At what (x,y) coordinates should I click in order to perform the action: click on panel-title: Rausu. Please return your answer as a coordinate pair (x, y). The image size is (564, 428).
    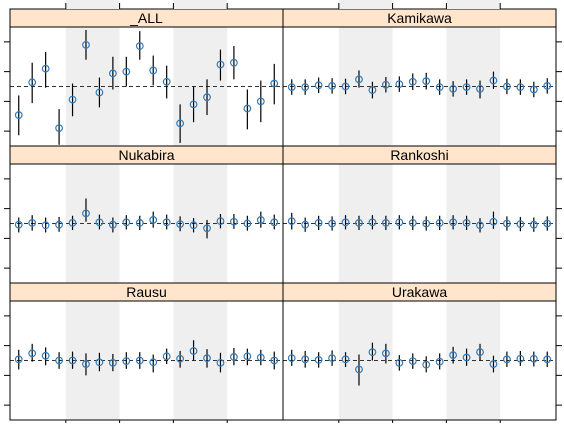
    Looking at the image, I should click on (146, 292).